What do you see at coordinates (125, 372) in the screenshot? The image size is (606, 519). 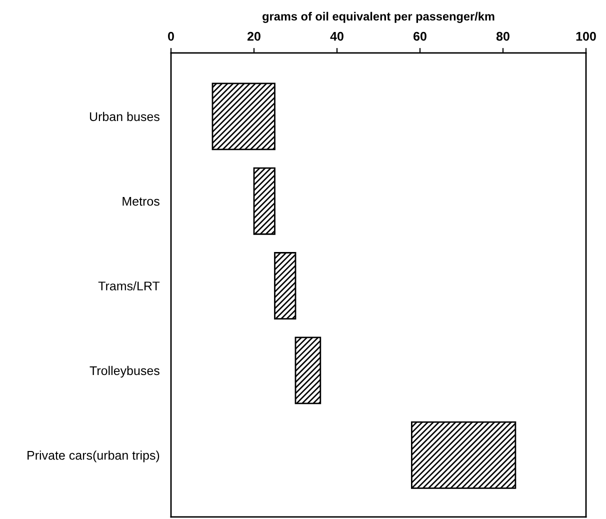 I see `y-tick-label: Trolleybuses` at bounding box center [125, 372].